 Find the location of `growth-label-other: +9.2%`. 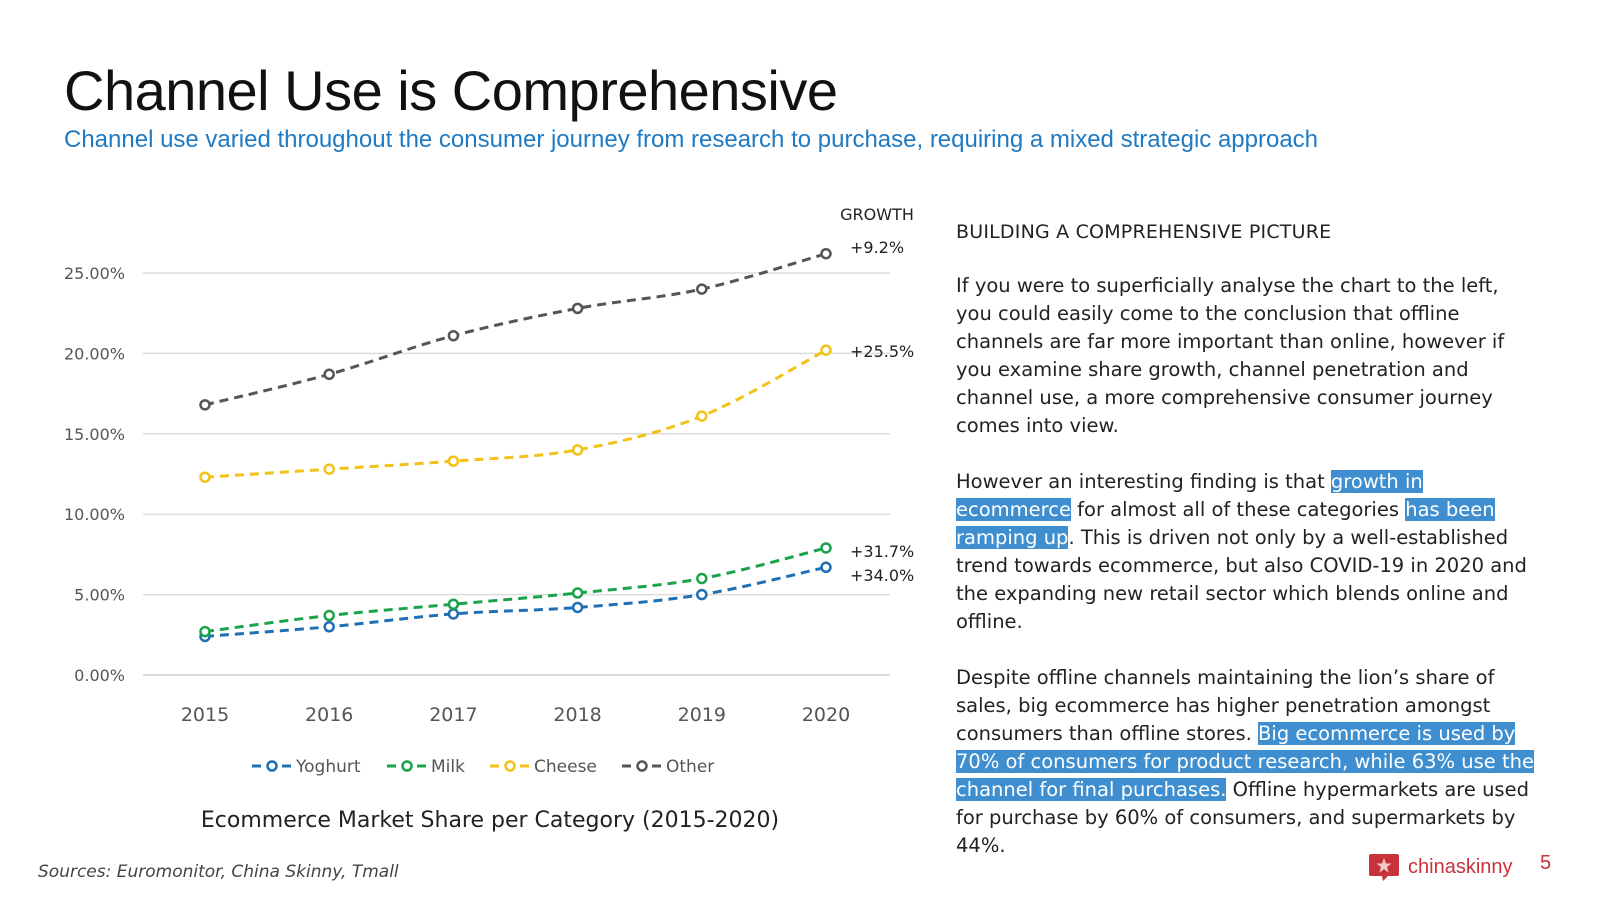

growth-label-other: +9.2% is located at coordinates (877, 247).